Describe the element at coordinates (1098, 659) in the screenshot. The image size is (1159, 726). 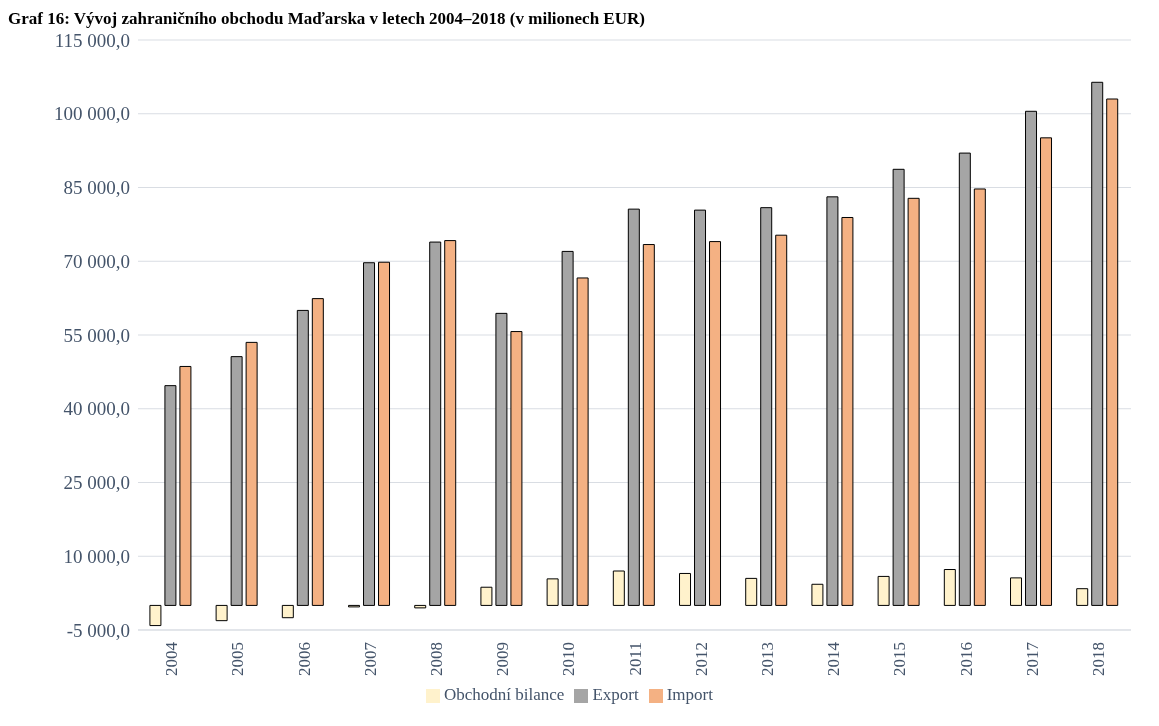
I see `x-tick-label: 2018` at that location.